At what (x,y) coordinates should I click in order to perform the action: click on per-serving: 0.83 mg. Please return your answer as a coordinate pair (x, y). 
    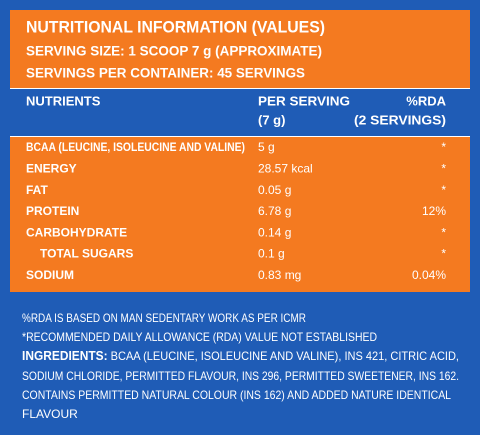
    Looking at the image, I should click on (279, 275).